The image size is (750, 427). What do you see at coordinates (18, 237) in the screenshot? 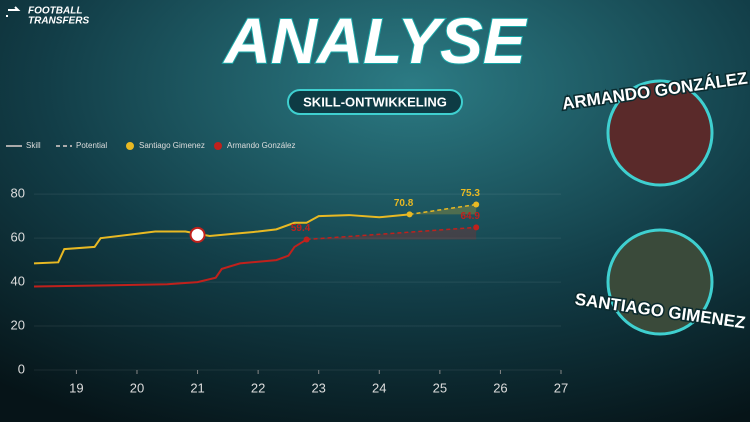
I see `y-tick-label: 60` at bounding box center [18, 237].